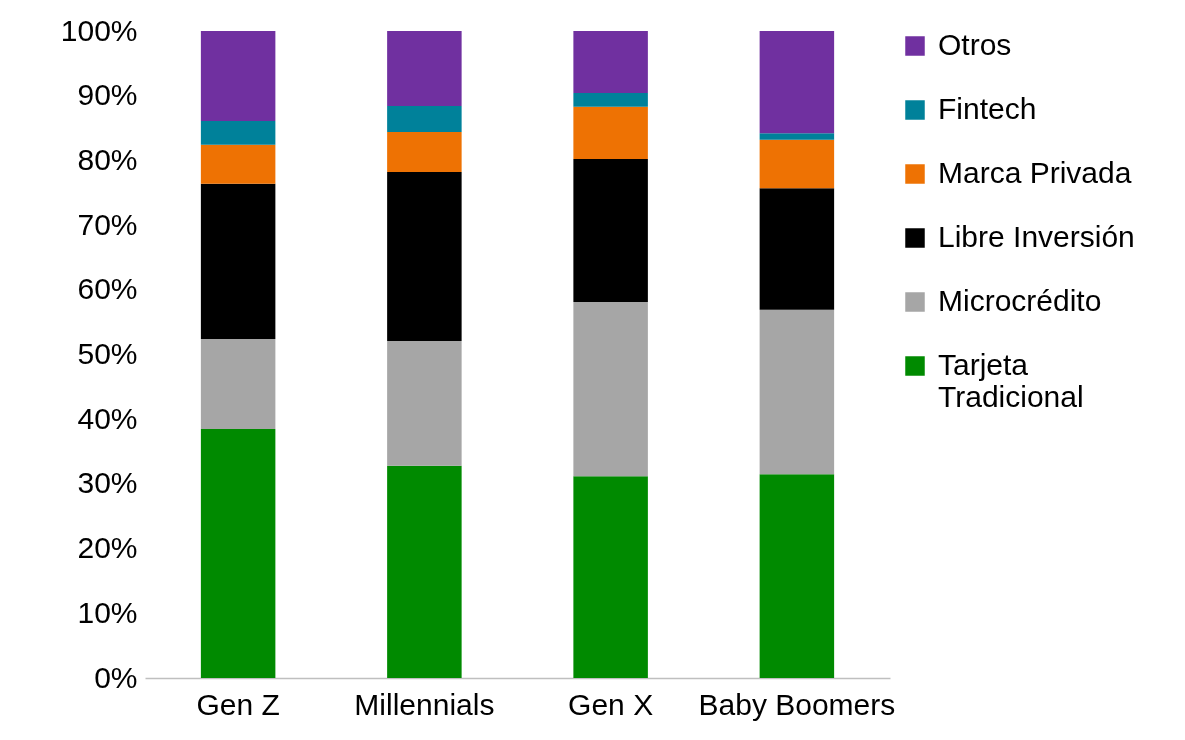  Describe the element at coordinates (107, 483) in the screenshot. I see `y-tick-label: 30%` at that location.